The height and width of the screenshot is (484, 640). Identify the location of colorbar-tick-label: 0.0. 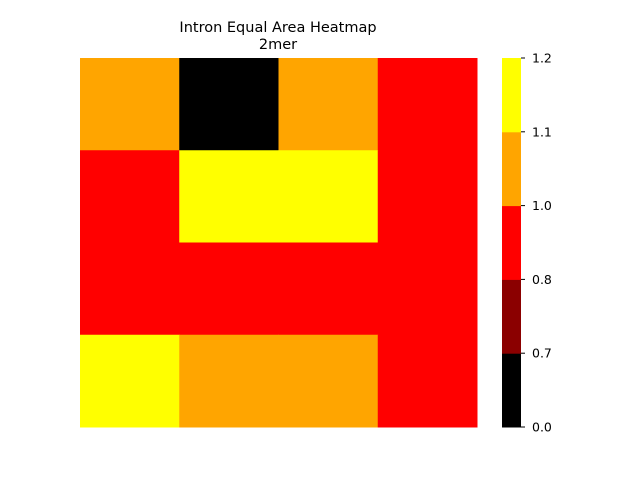
(542, 427).